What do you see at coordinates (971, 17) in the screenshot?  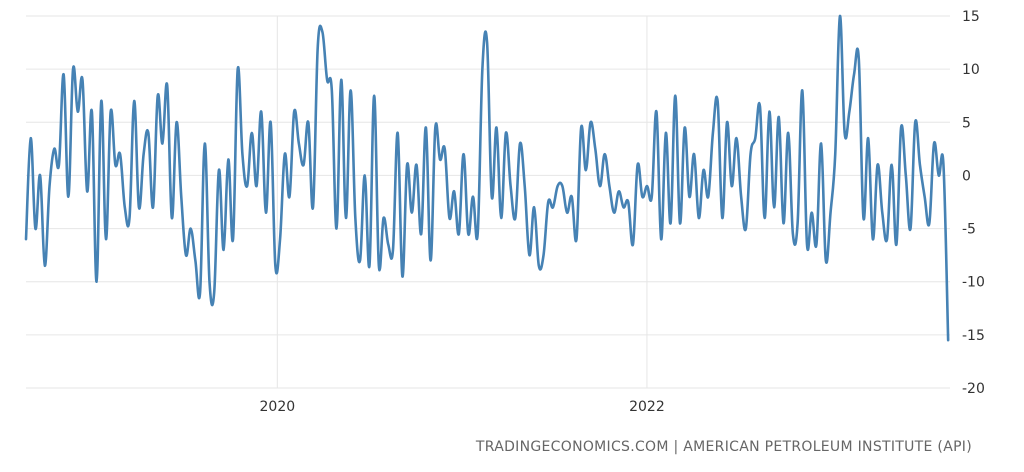 I see `y-tick-label: 15` at bounding box center [971, 17].